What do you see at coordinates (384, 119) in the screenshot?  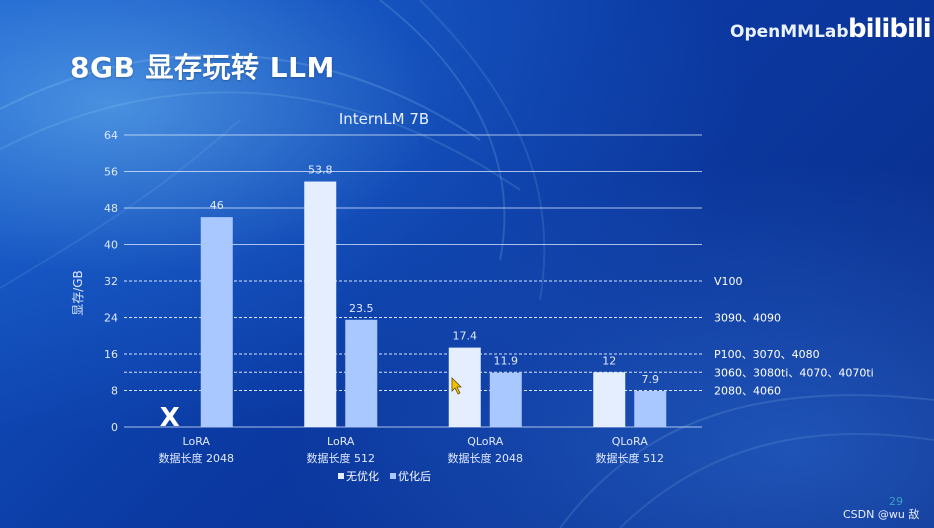 I see `chart-title: InternLM 7B` at bounding box center [384, 119].